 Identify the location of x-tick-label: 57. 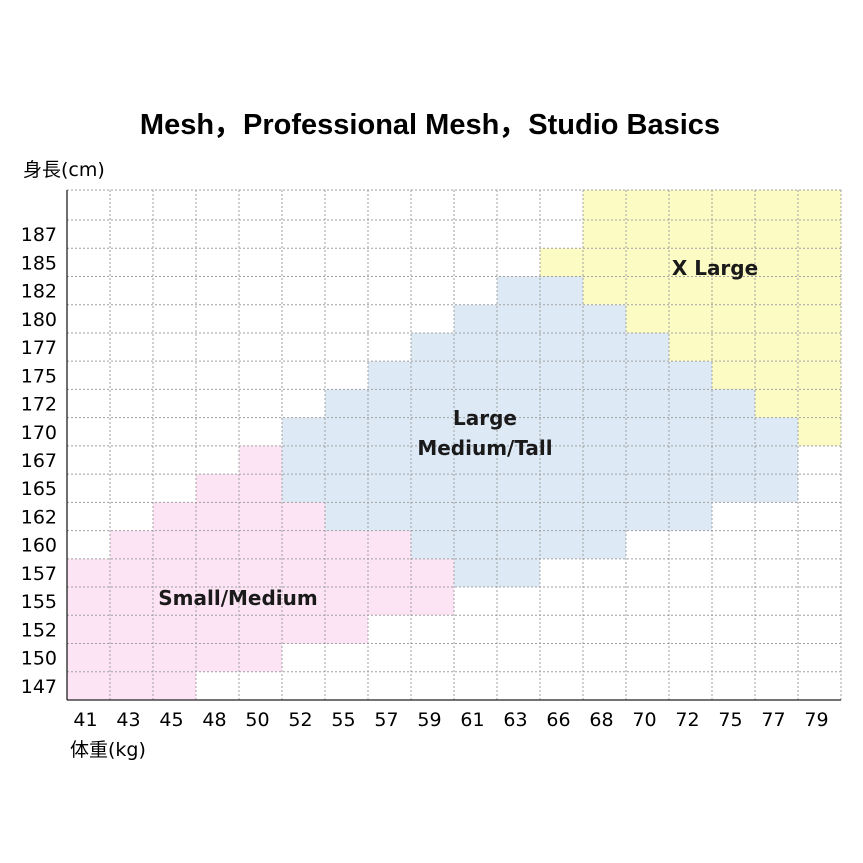
(386, 720).